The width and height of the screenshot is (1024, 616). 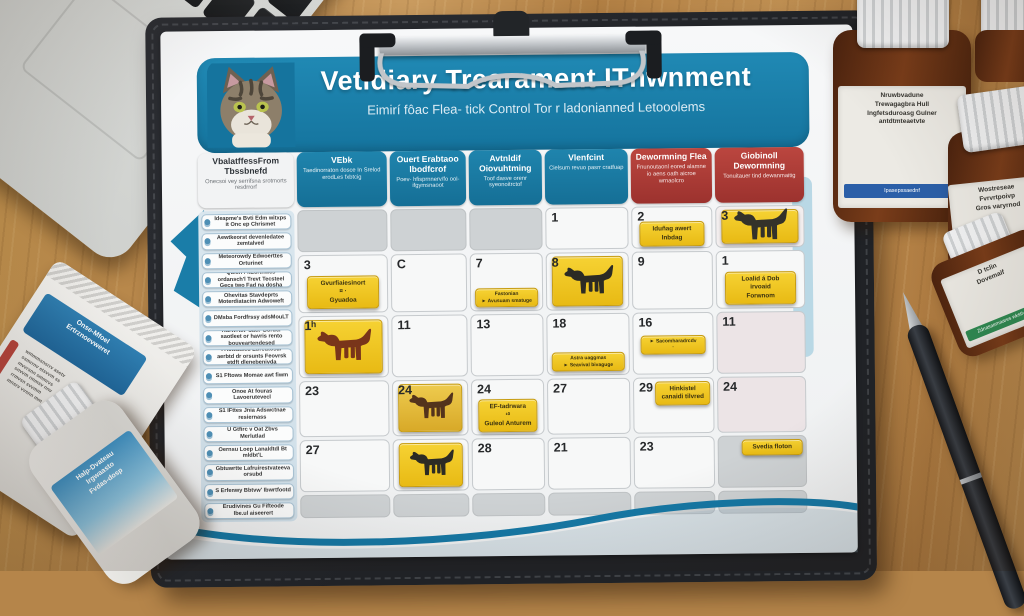 I want to click on day-number: 11, so click(x=729, y=321).